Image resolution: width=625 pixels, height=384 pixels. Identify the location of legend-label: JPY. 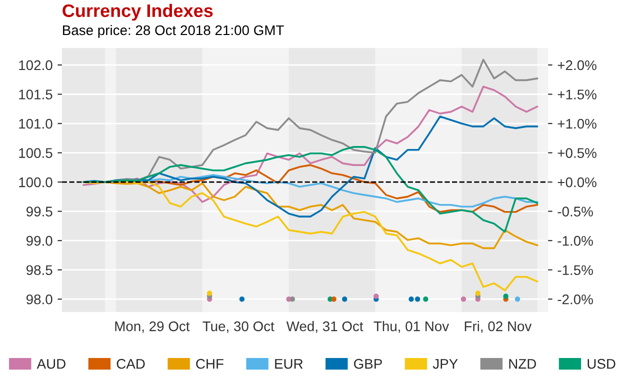
(445, 364).